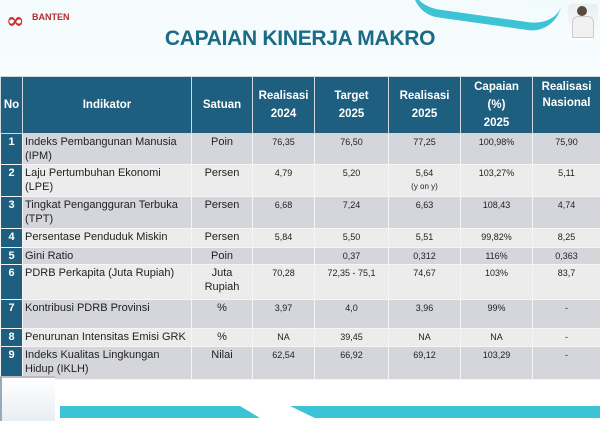 This screenshot has height=421, width=600. I want to click on indikator-cell: Tingkat Pengangguran Terbuka (TPT), so click(107, 212).